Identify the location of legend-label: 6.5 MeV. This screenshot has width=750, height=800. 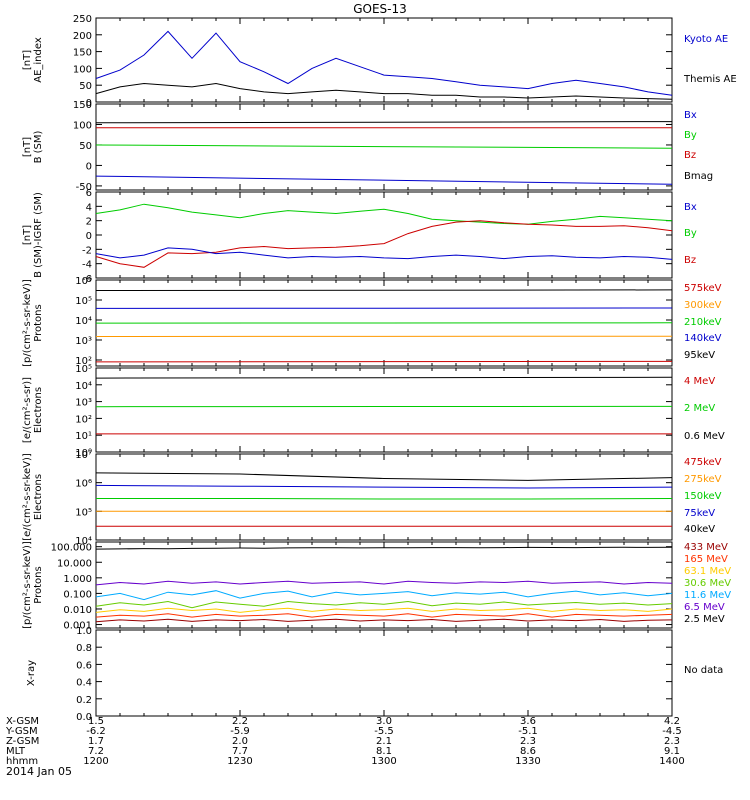
(704, 607).